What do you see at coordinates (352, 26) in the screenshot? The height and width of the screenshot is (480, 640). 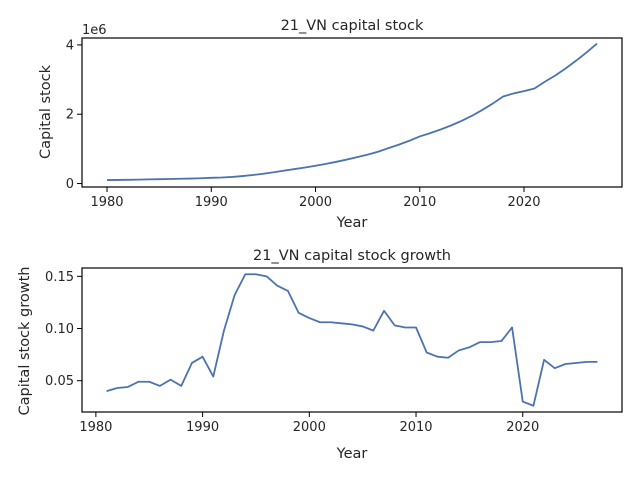 I see `chart-title: 21_VN capital stock` at bounding box center [352, 26].